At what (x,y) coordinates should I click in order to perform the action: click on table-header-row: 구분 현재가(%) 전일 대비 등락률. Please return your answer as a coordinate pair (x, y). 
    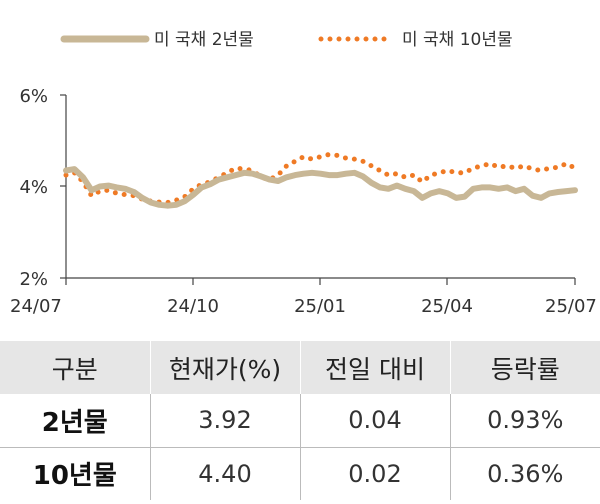
    Looking at the image, I should click on (300, 367).